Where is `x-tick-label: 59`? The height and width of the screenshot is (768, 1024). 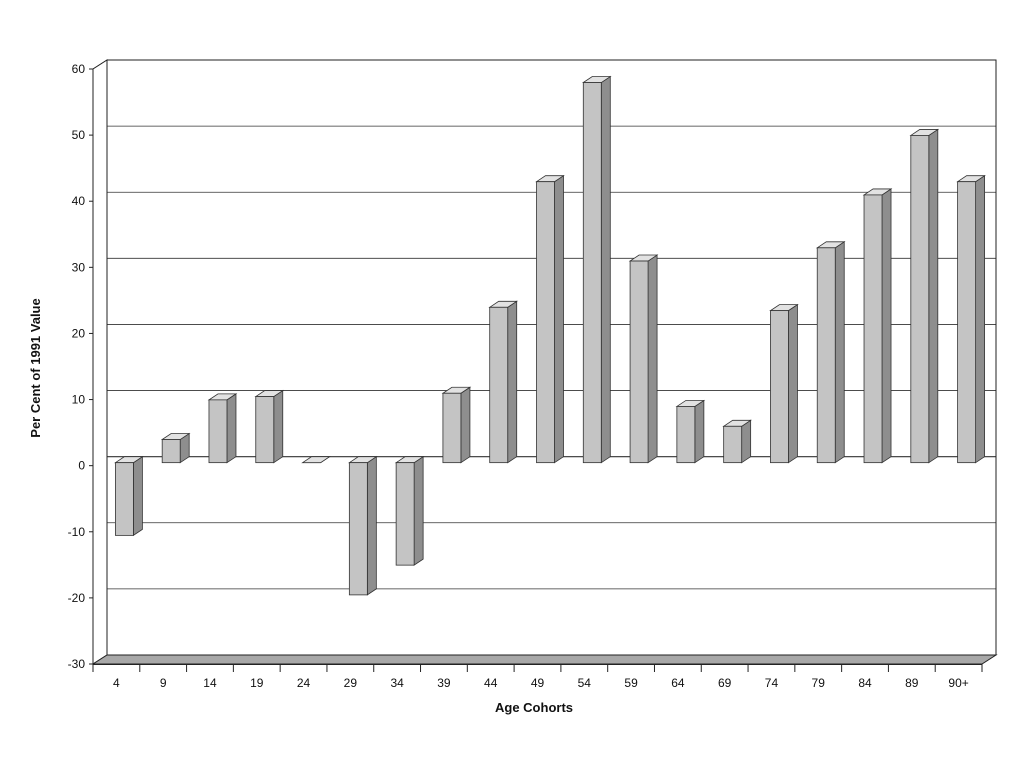 x-tick-label: 59 is located at coordinates (631, 683).